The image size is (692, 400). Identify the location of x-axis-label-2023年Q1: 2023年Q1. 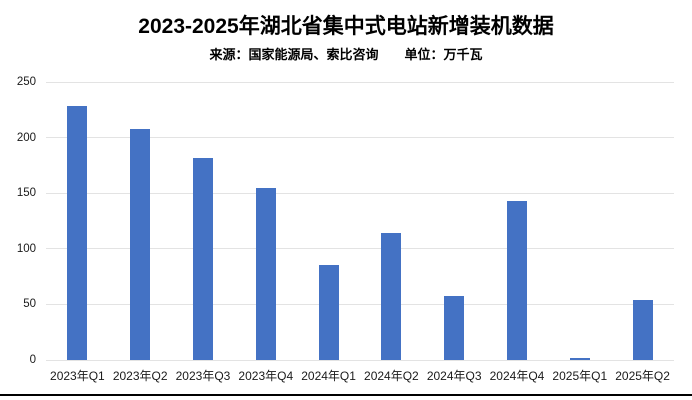
(77, 376).